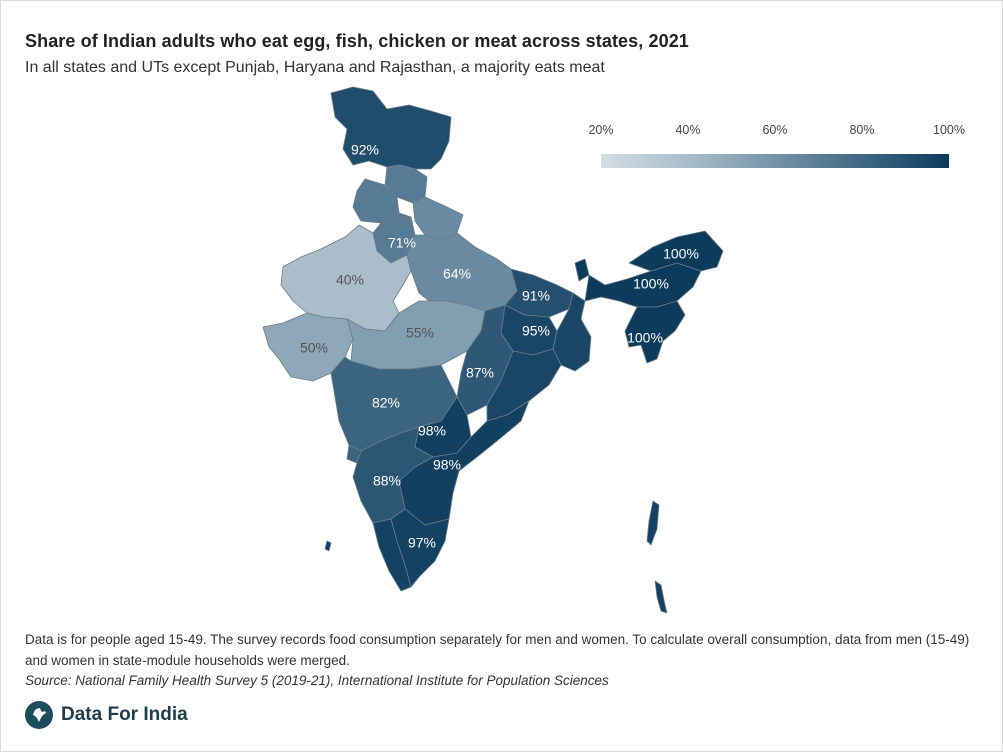 The width and height of the screenshot is (1003, 753). What do you see at coordinates (387, 481) in the screenshot?
I see `map-label-karnataka: 88%` at bounding box center [387, 481].